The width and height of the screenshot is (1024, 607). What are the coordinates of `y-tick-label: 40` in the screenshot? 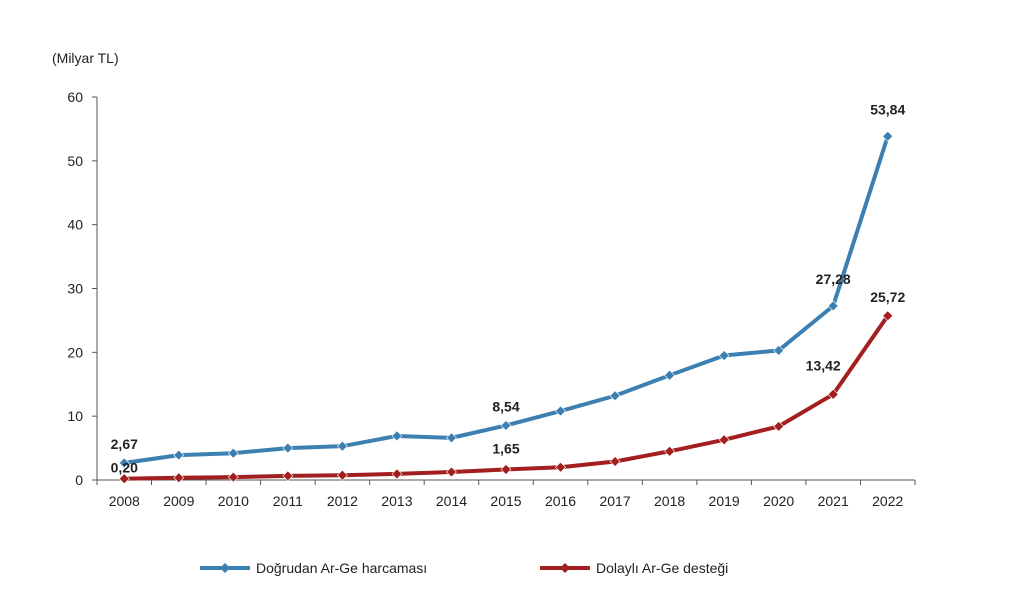 It's located at (75, 225).